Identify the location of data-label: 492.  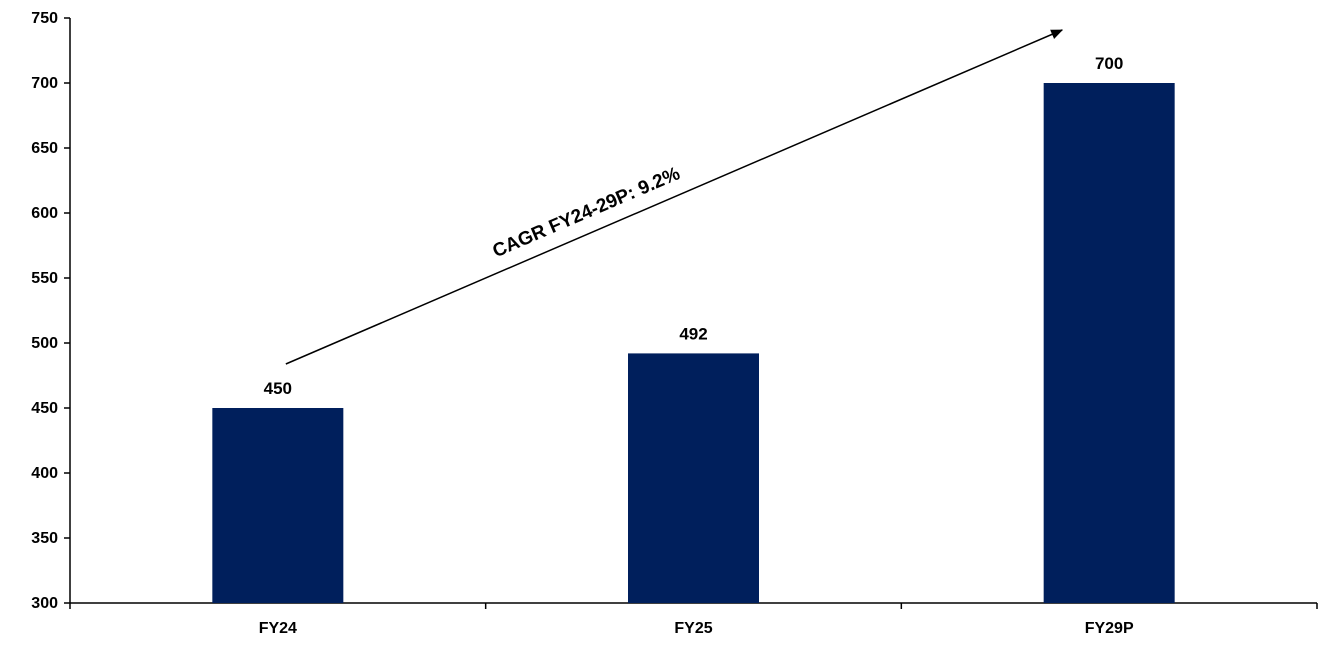
(693, 333).